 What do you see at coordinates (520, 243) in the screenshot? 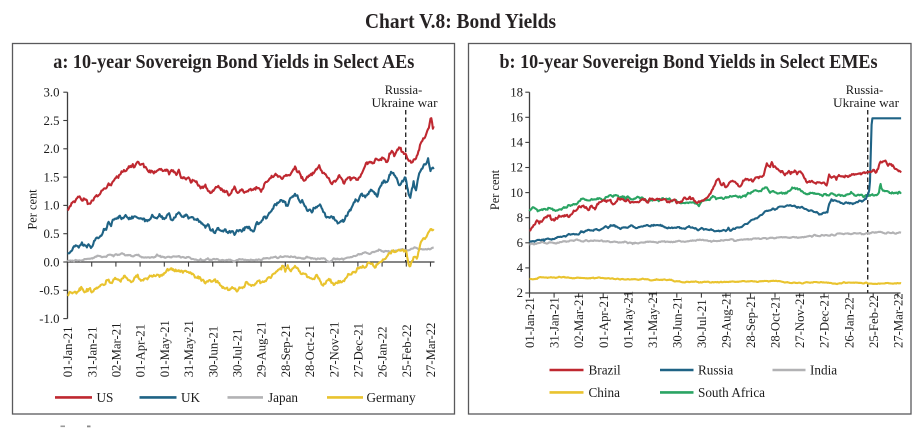
I see `svg-text: 6` at bounding box center [520, 243].